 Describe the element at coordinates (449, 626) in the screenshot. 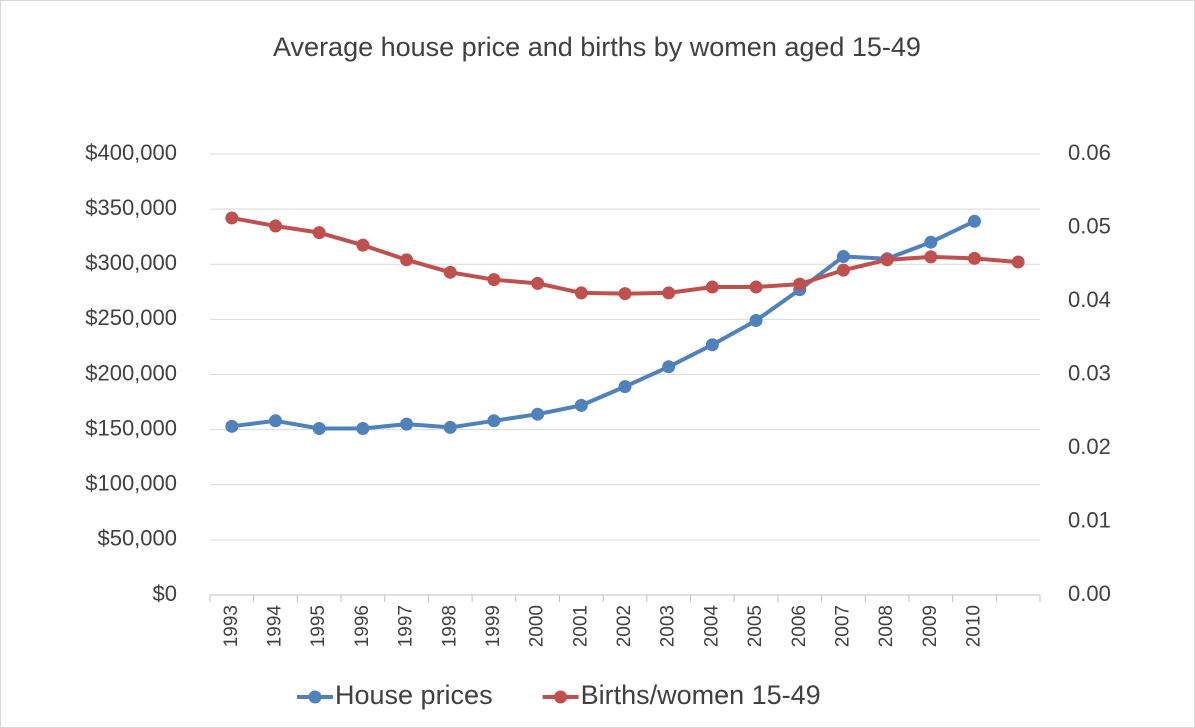

I see `x-tick-label: 1998` at that location.